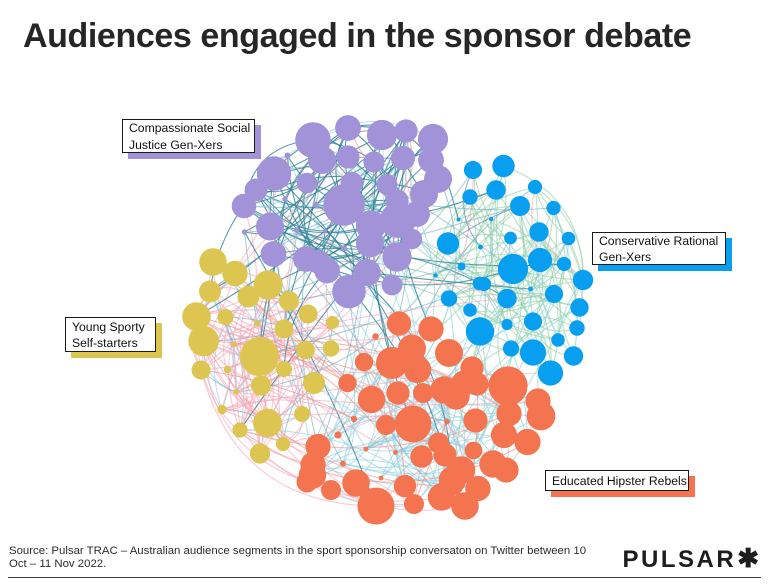  What do you see at coordinates (105, 343) in the screenshot?
I see `cluster-label-line: Self-starters` at bounding box center [105, 343].